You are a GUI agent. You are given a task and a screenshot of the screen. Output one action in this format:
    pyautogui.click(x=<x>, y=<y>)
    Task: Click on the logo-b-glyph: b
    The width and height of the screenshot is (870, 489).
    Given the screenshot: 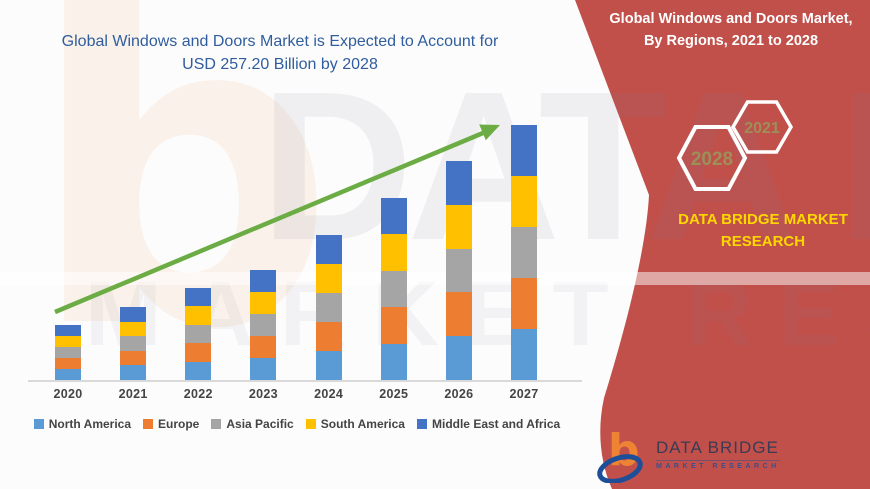 What is the action you would take?
    pyautogui.click(x=624, y=451)
    